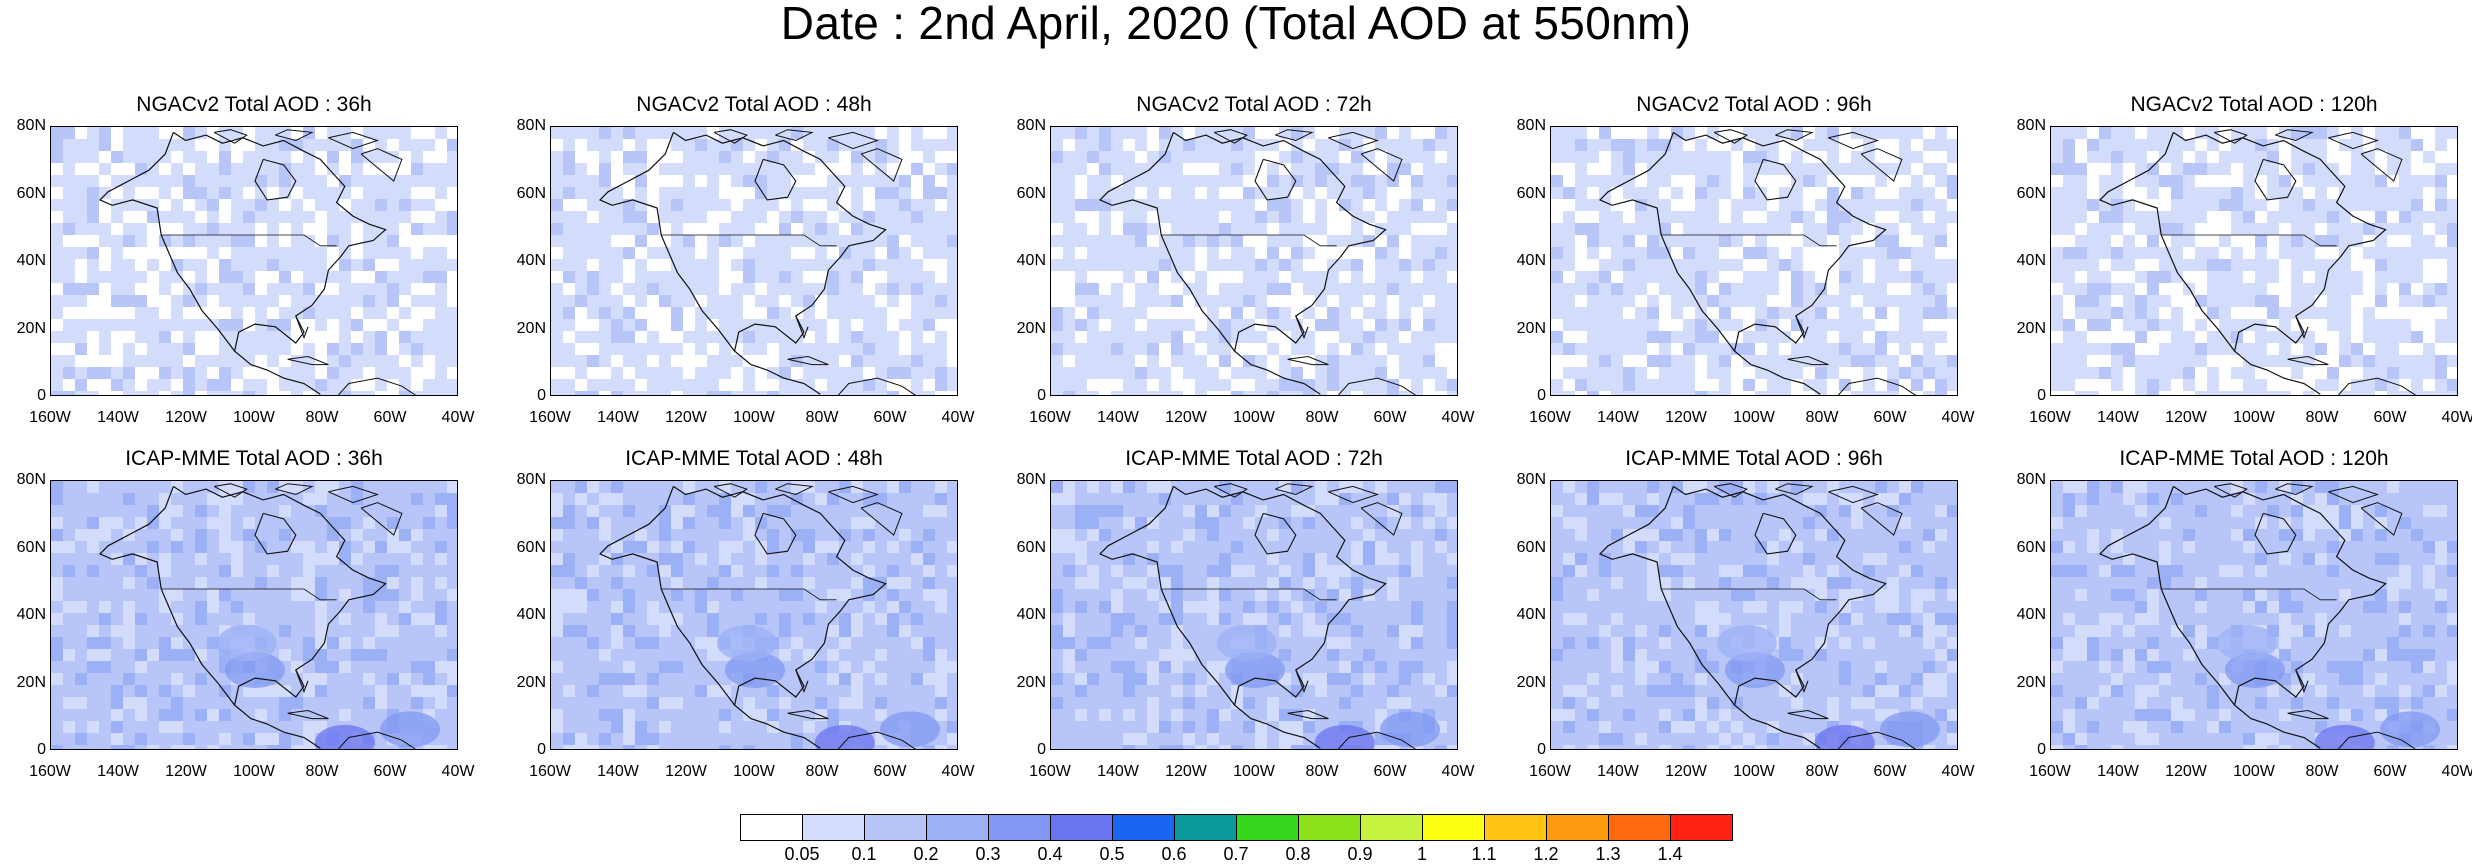 The height and width of the screenshot is (864, 2472). I want to click on arctic-island-coastline, so click(353, 140).